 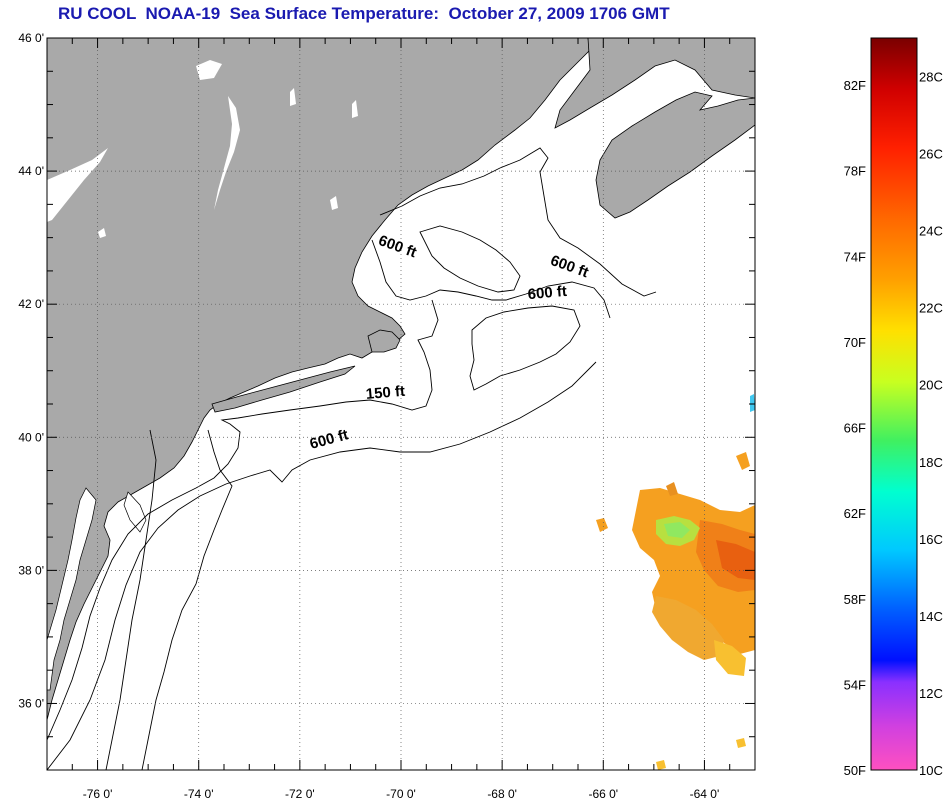 What do you see at coordinates (300, 794) in the screenshot?
I see `lon-tick-label: -72 0'` at bounding box center [300, 794].